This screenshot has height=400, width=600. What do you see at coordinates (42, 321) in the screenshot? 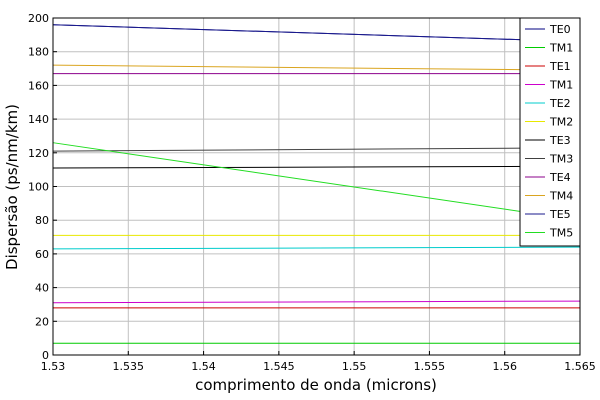
I see `y-tick-label: 20` at bounding box center [42, 321].